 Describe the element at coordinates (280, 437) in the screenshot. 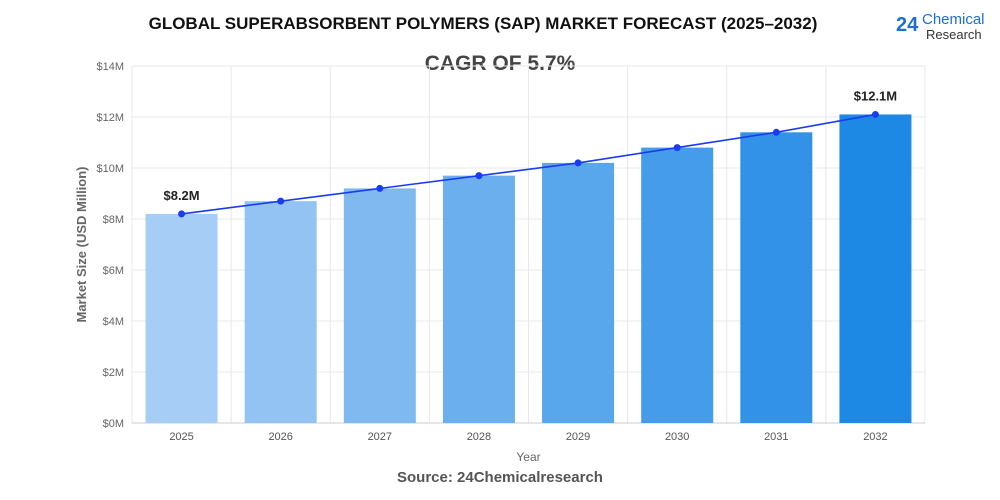

I see `x-tick-label: 2026` at that location.